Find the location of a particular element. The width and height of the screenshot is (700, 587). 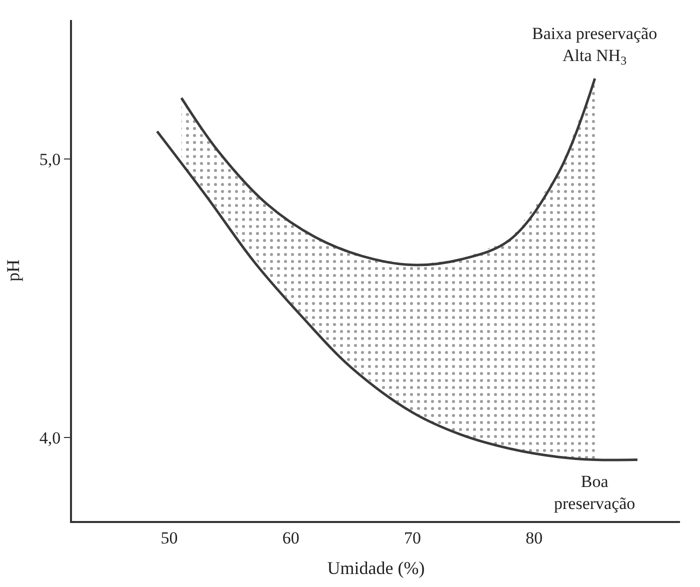

x-tick-label: 80 is located at coordinates (534, 538).